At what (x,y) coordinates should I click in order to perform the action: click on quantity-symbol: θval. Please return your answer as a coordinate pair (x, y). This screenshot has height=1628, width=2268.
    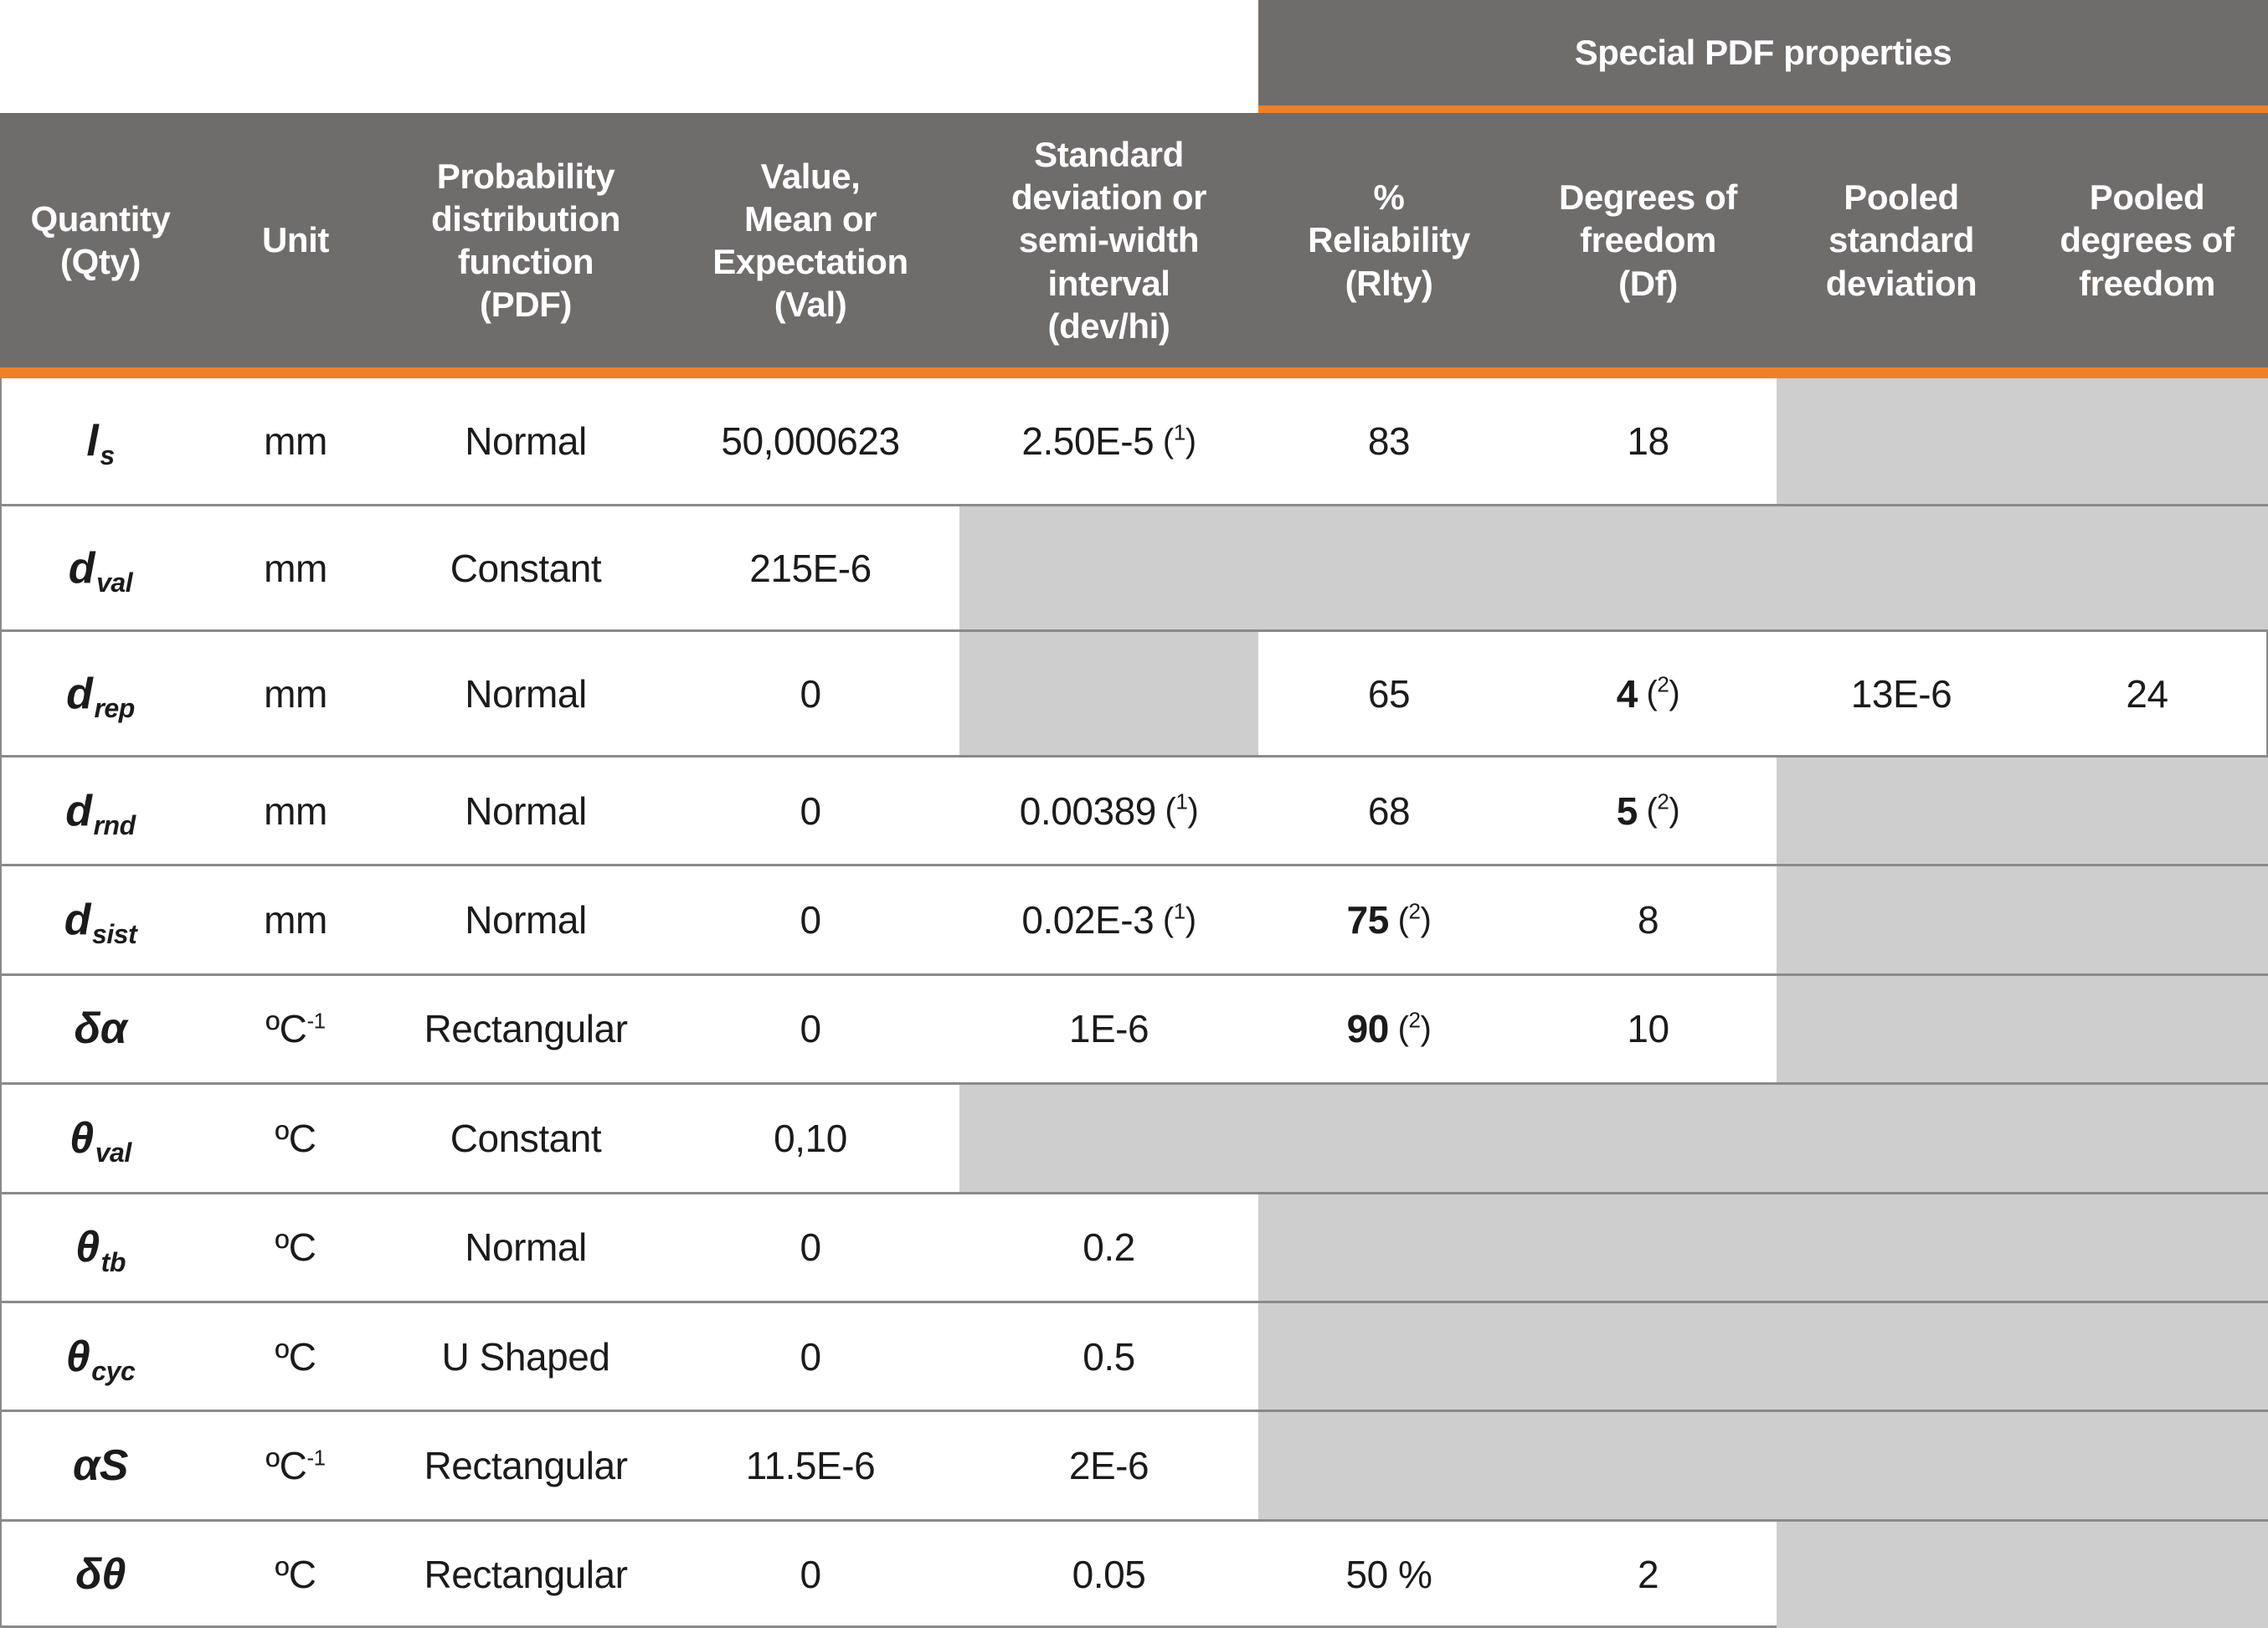
    Looking at the image, I should click on (100, 1140).